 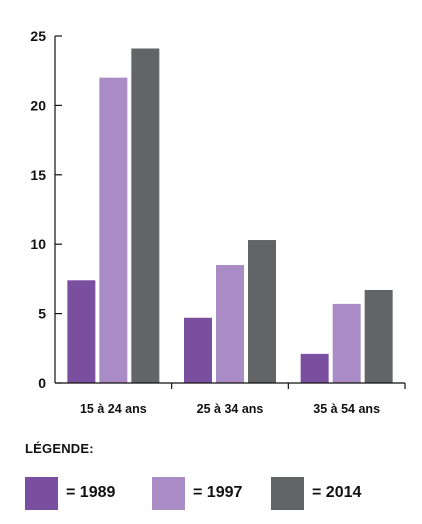 What do you see at coordinates (38, 175) in the screenshot?
I see `y-tick-label: 15` at bounding box center [38, 175].